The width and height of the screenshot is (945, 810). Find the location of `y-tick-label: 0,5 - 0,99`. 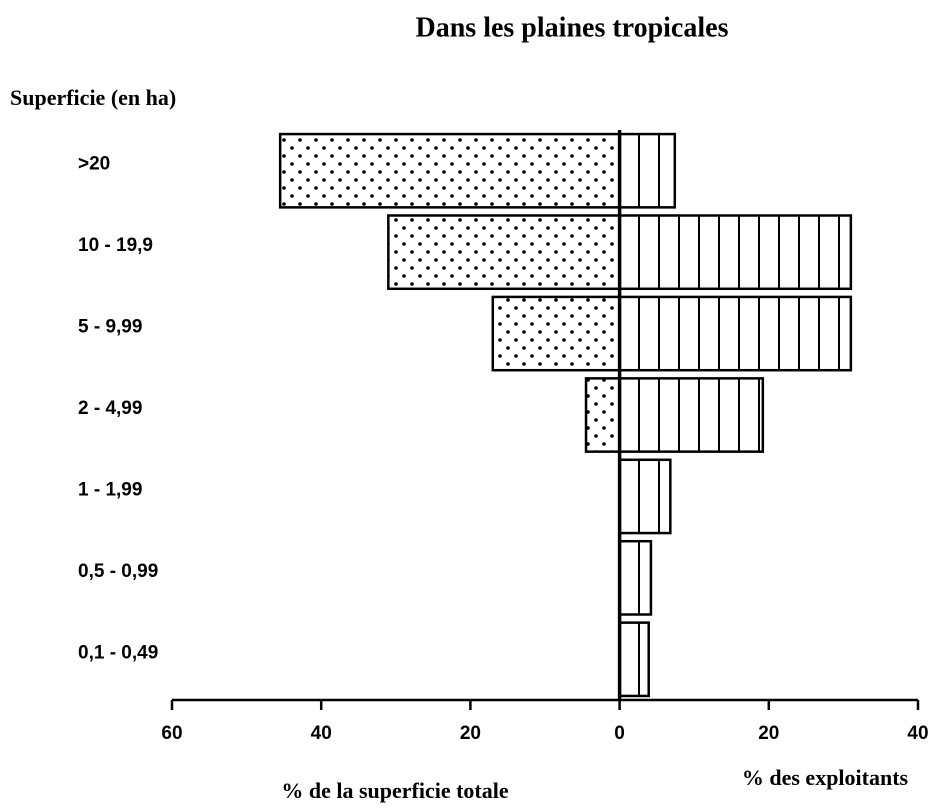

y-tick-label: 0,5 - 0,99 is located at coordinates (118, 571).